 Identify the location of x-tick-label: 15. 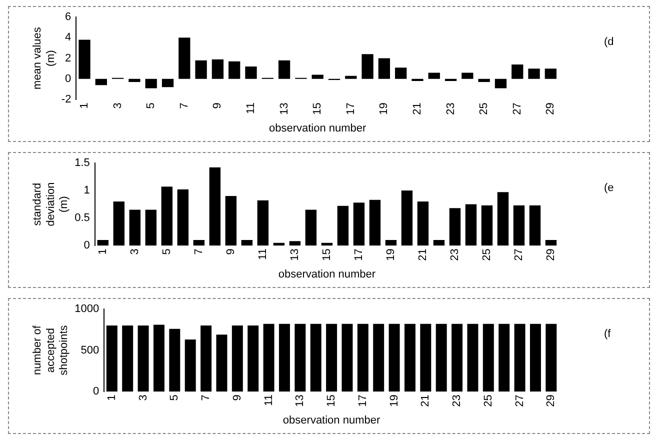
(318, 108).